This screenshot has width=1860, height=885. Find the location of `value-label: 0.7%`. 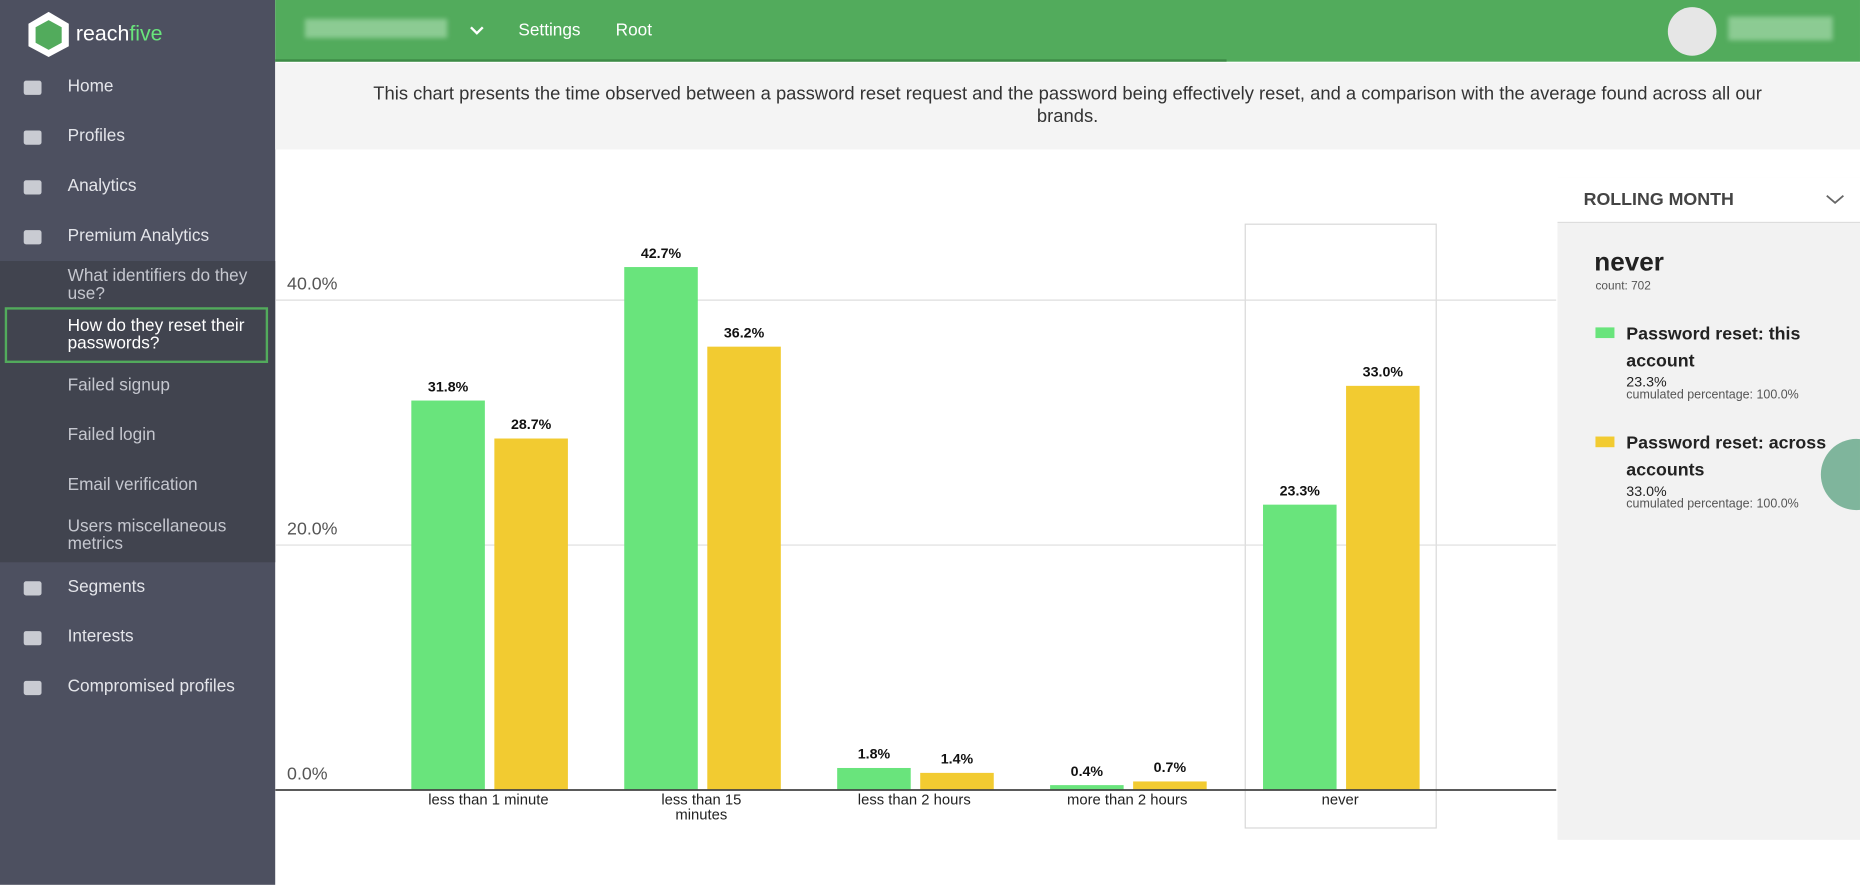

value-label: 0.7% is located at coordinates (1170, 768).